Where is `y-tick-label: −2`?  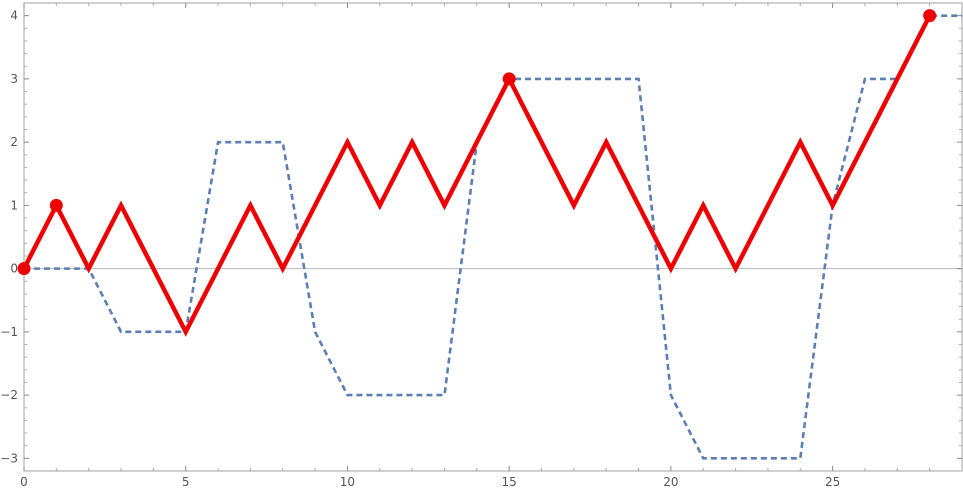
y-tick-label: −2 is located at coordinates (9, 395).